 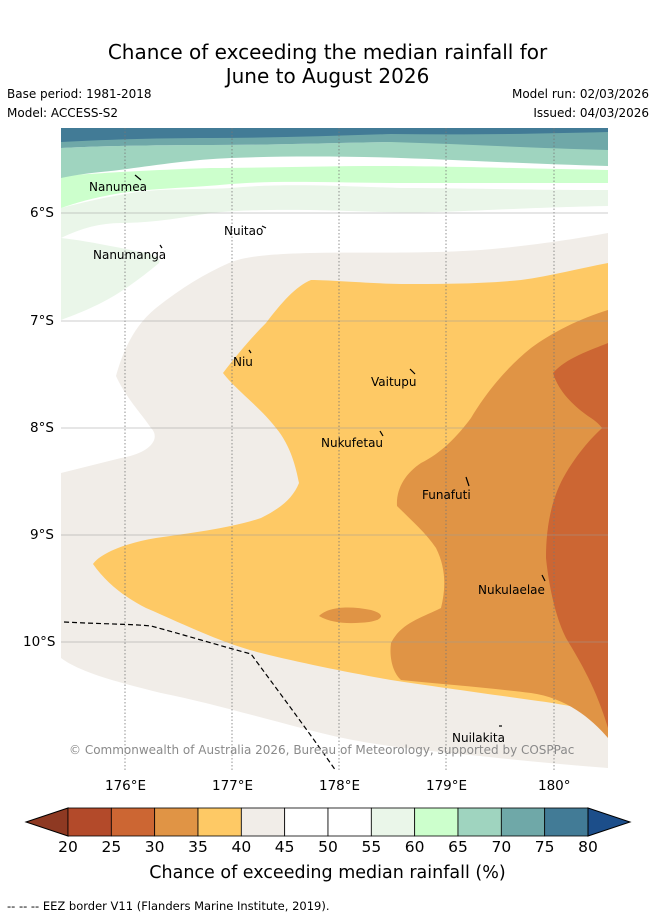 What do you see at coordinates (328, 847) in the screenshot?
I see `colorbar-tick-label: 50` at bounding box center [328, 847].